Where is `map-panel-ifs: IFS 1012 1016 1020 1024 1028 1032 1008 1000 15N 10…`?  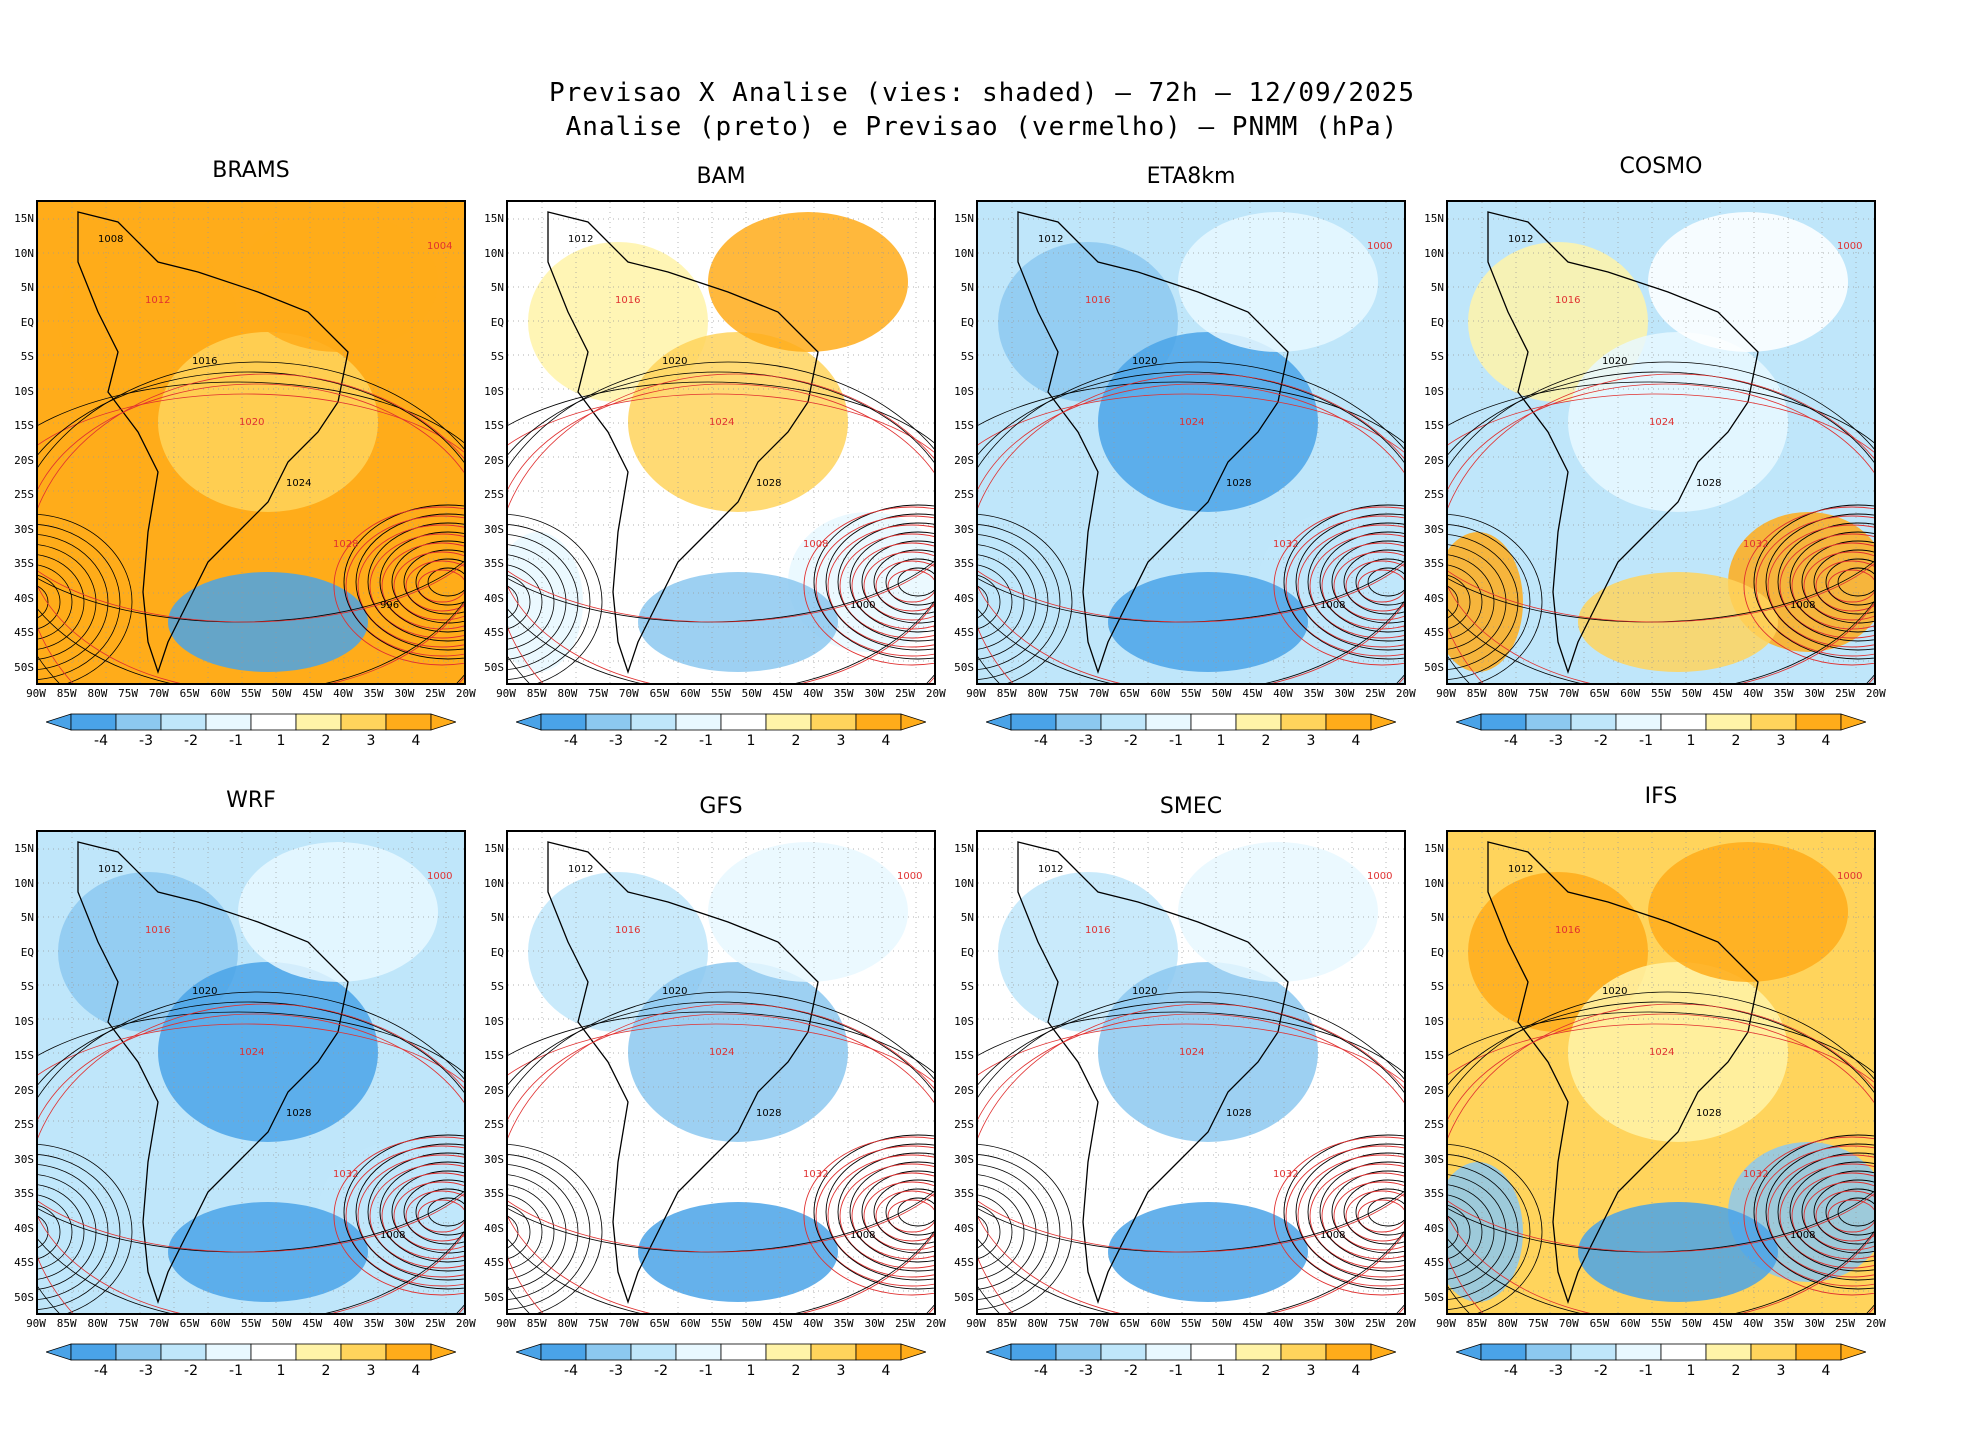 map-panel-ifs: IFS 1012 1016 1020 1024 1028 1032 1008 1000 15N 10… is located at coordinates (1648, 1081).